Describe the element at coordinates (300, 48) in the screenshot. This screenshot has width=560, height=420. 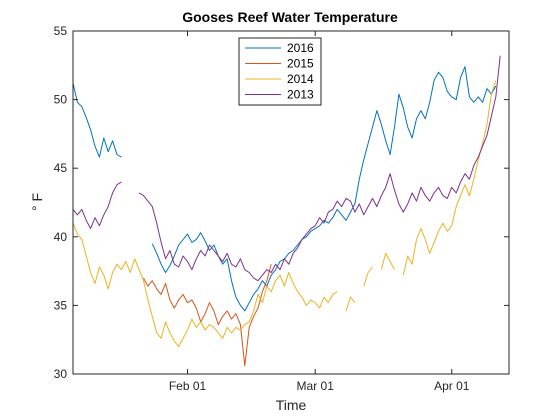
I see `legend-label-2016: 2016` at that location.